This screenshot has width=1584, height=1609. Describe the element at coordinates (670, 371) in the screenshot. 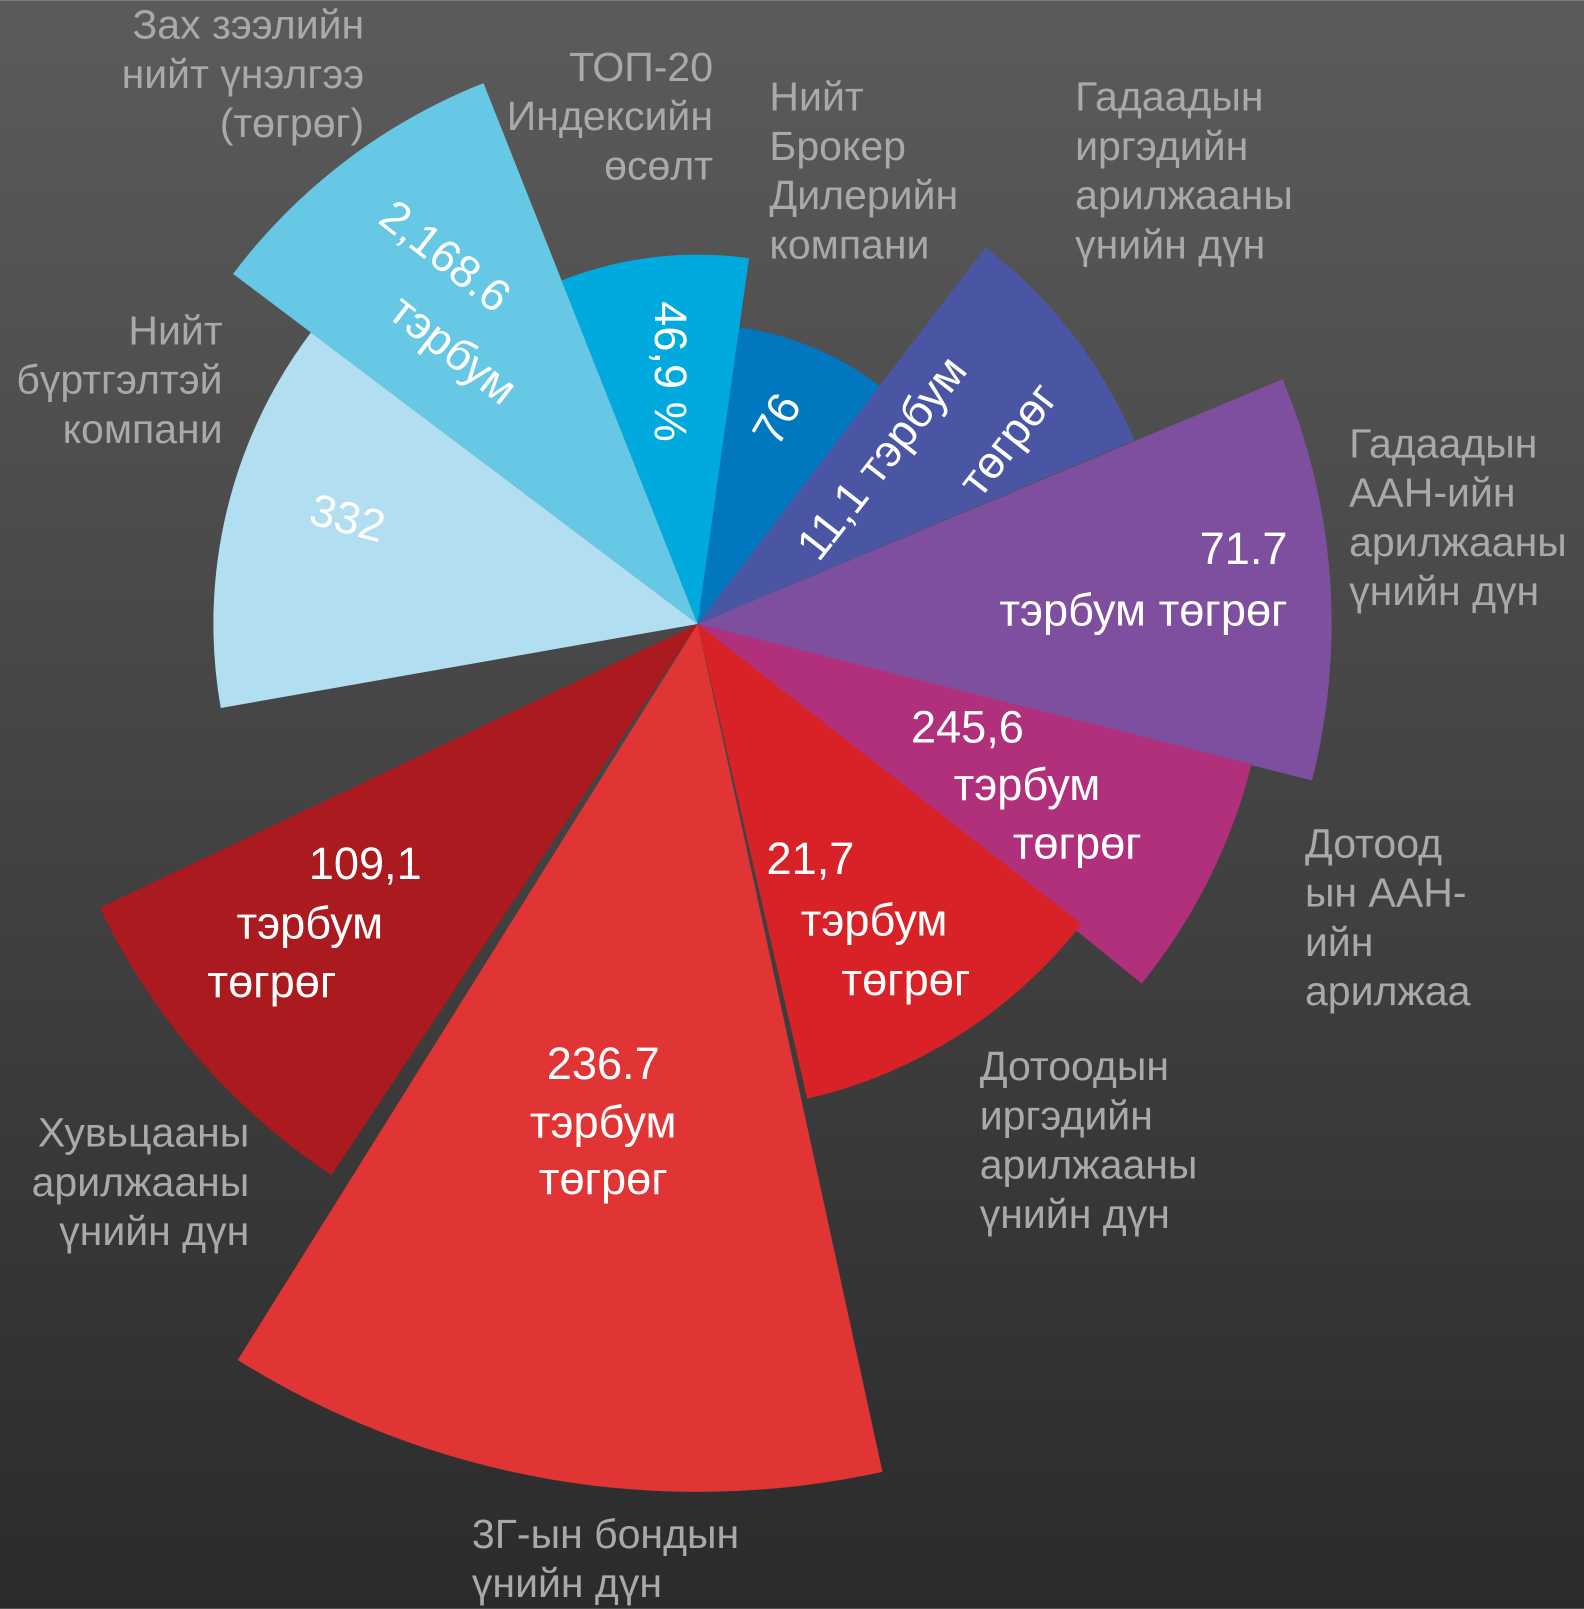

I see `segment-value: 46,9 %` at that location.